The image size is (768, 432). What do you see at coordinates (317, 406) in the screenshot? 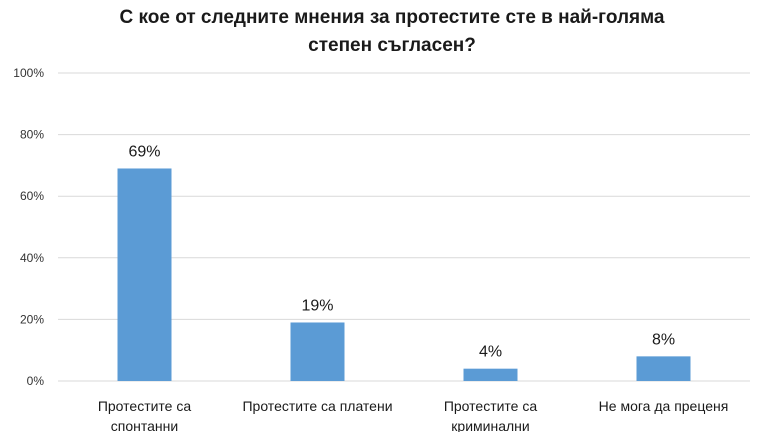
I see `category-label: Протестите са платени` at bounding box center [317, 406].